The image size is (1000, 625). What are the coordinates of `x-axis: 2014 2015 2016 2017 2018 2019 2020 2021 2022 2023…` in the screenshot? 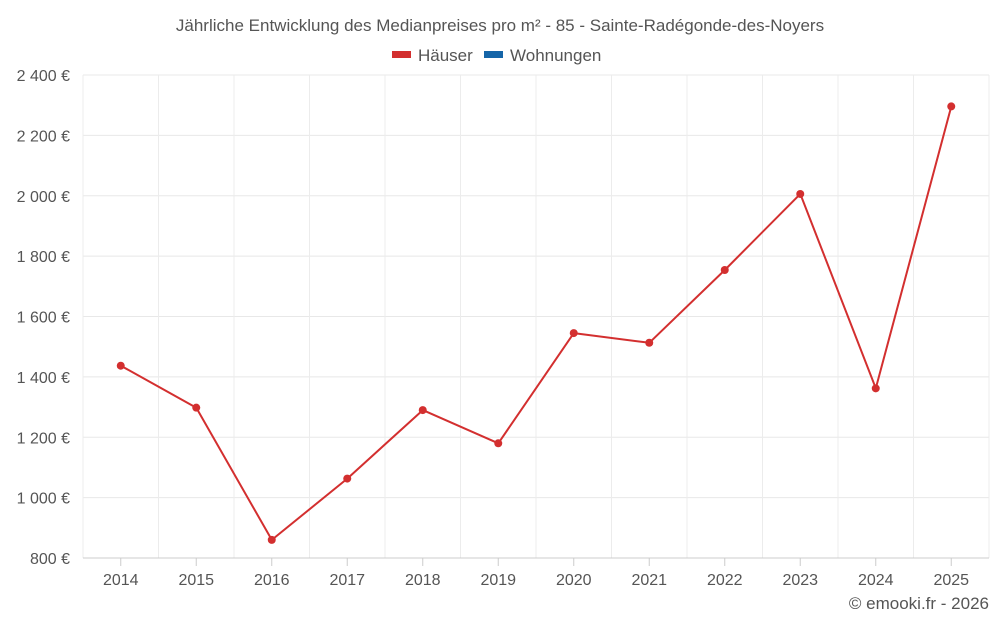 It's located at (536, 573).